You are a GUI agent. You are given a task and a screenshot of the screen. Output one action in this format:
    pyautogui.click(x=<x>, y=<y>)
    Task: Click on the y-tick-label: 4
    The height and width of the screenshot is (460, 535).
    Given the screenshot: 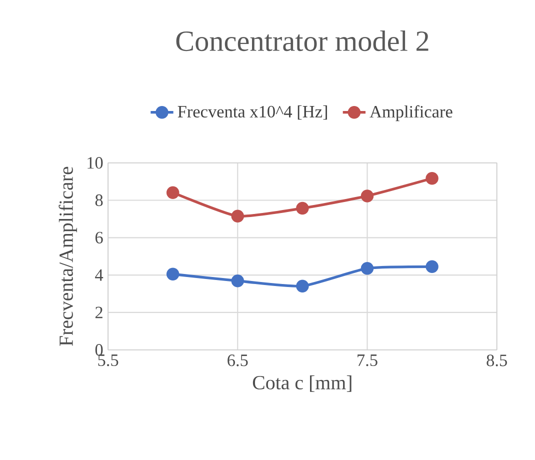 What is the action you would take?
    pyautogui.click(x=99, y=275)
    